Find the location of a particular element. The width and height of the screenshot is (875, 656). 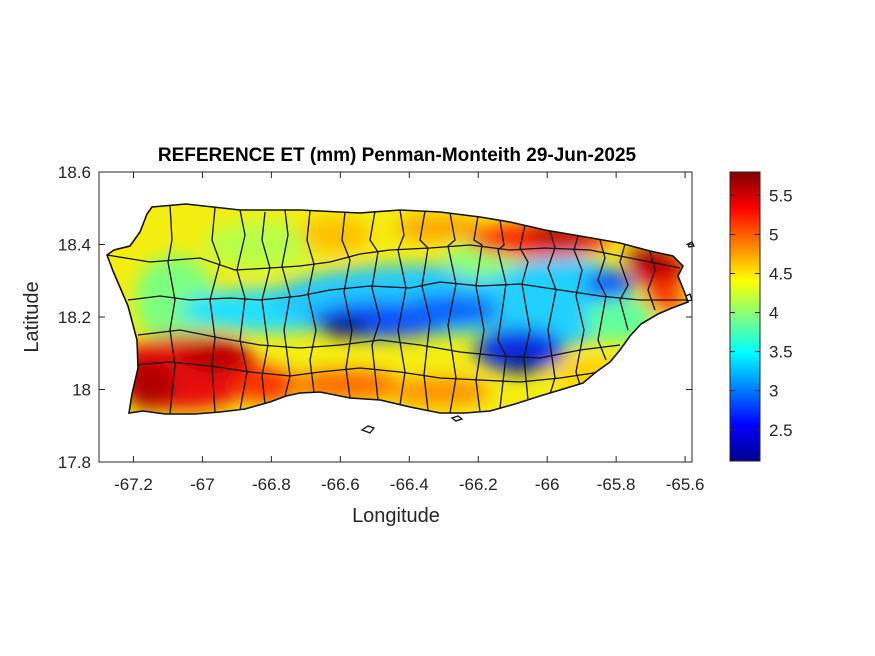

x-tick-label: -66.6 is located at coordinates (340, 484).